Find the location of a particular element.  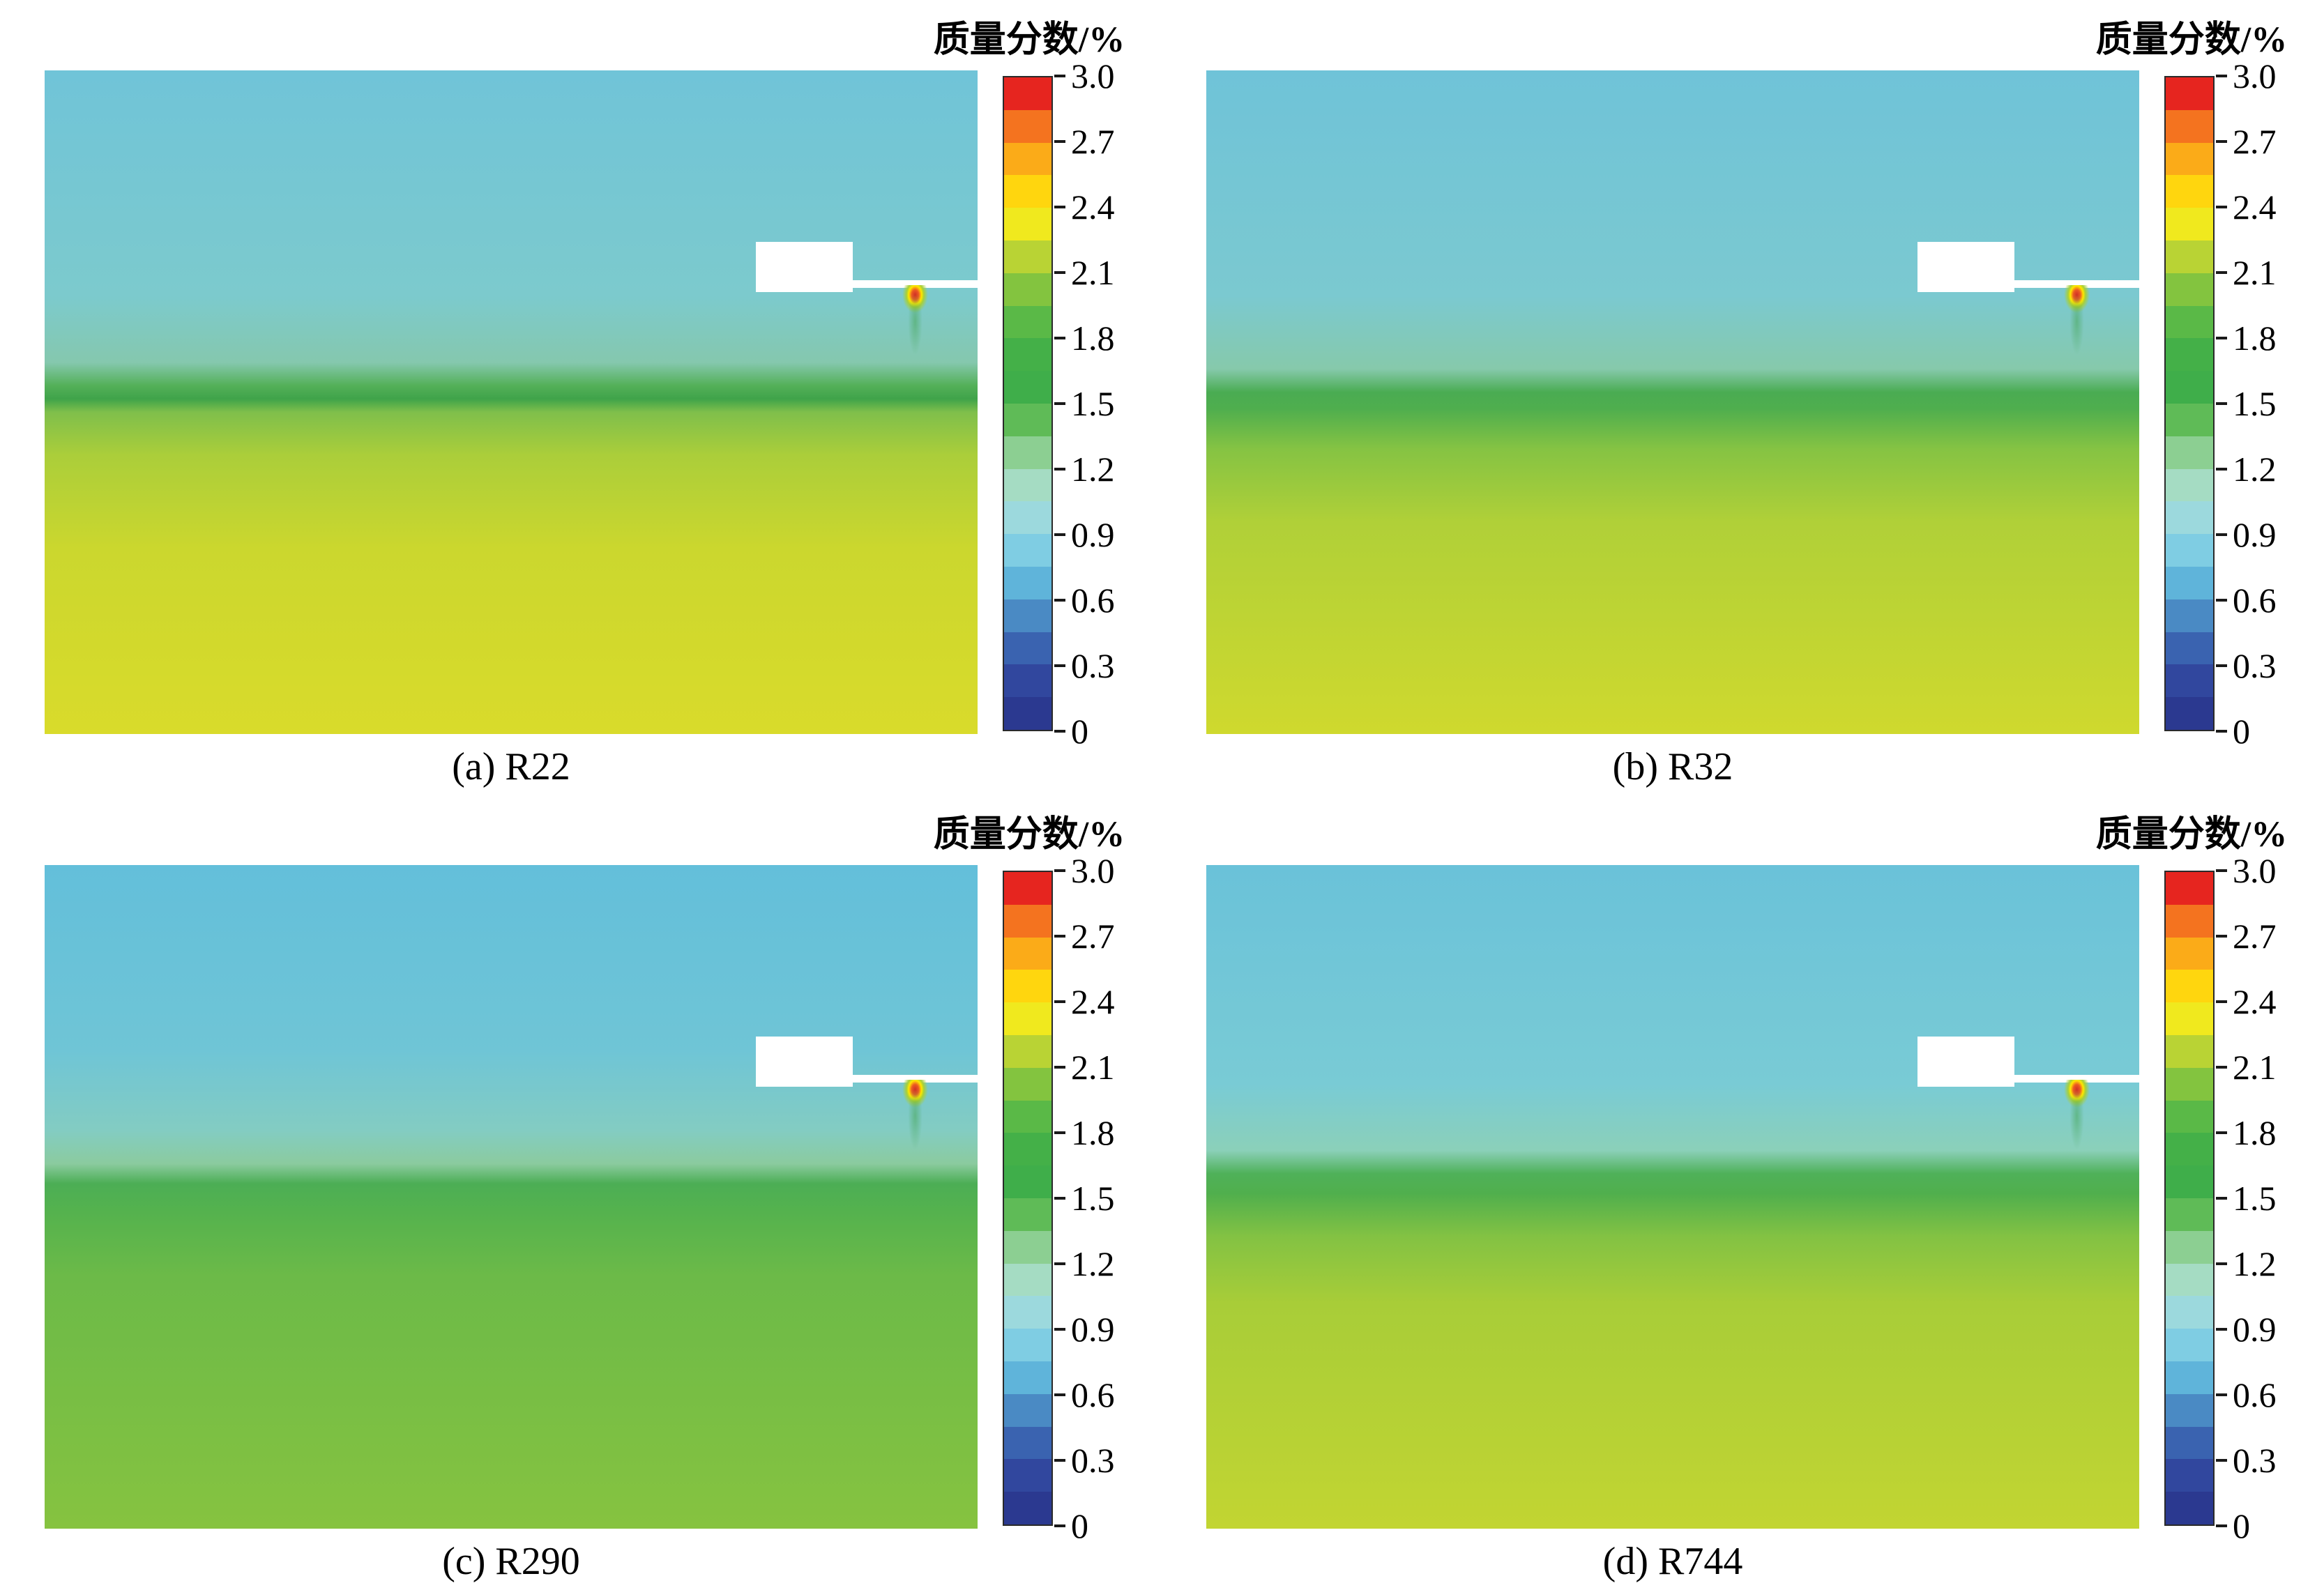

colorbar-wrap: 3.0 2.7 2.4 2.1 1.8 1.5 1.2 0.9 0.6 0.3 0 is located at coordinates (2244, 1198).